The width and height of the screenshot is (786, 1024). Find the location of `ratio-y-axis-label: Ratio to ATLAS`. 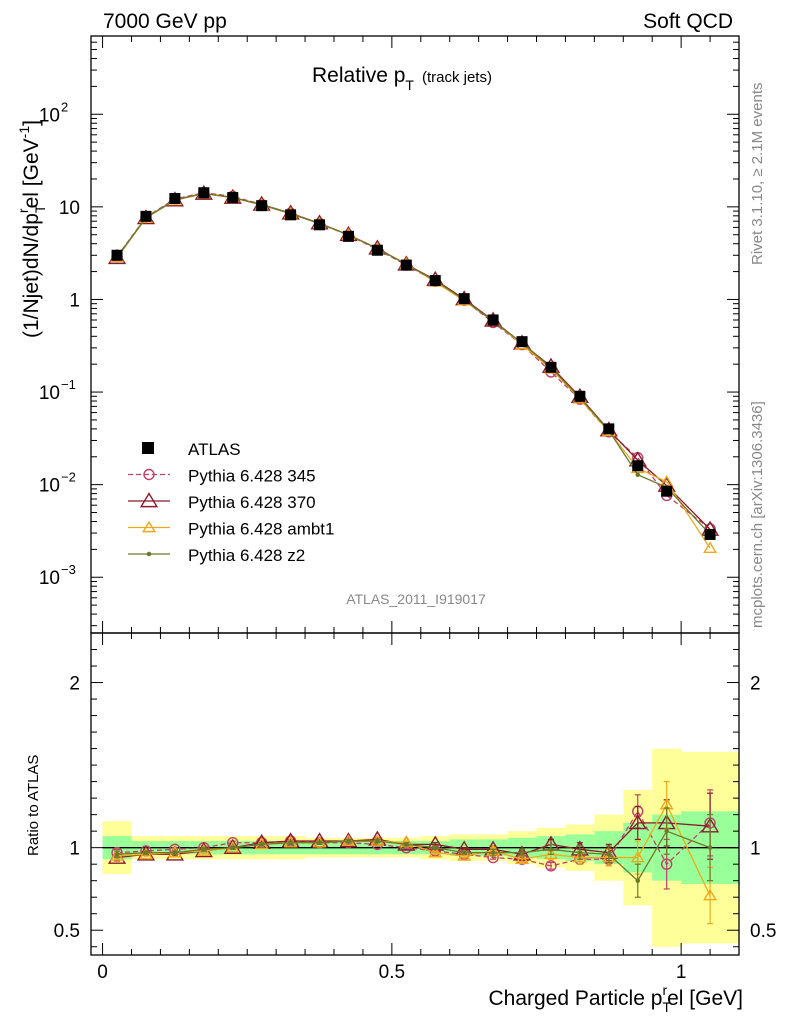

ratio-y-axis-label: Ratio to ATLAS is located at coordinates (33, 805).